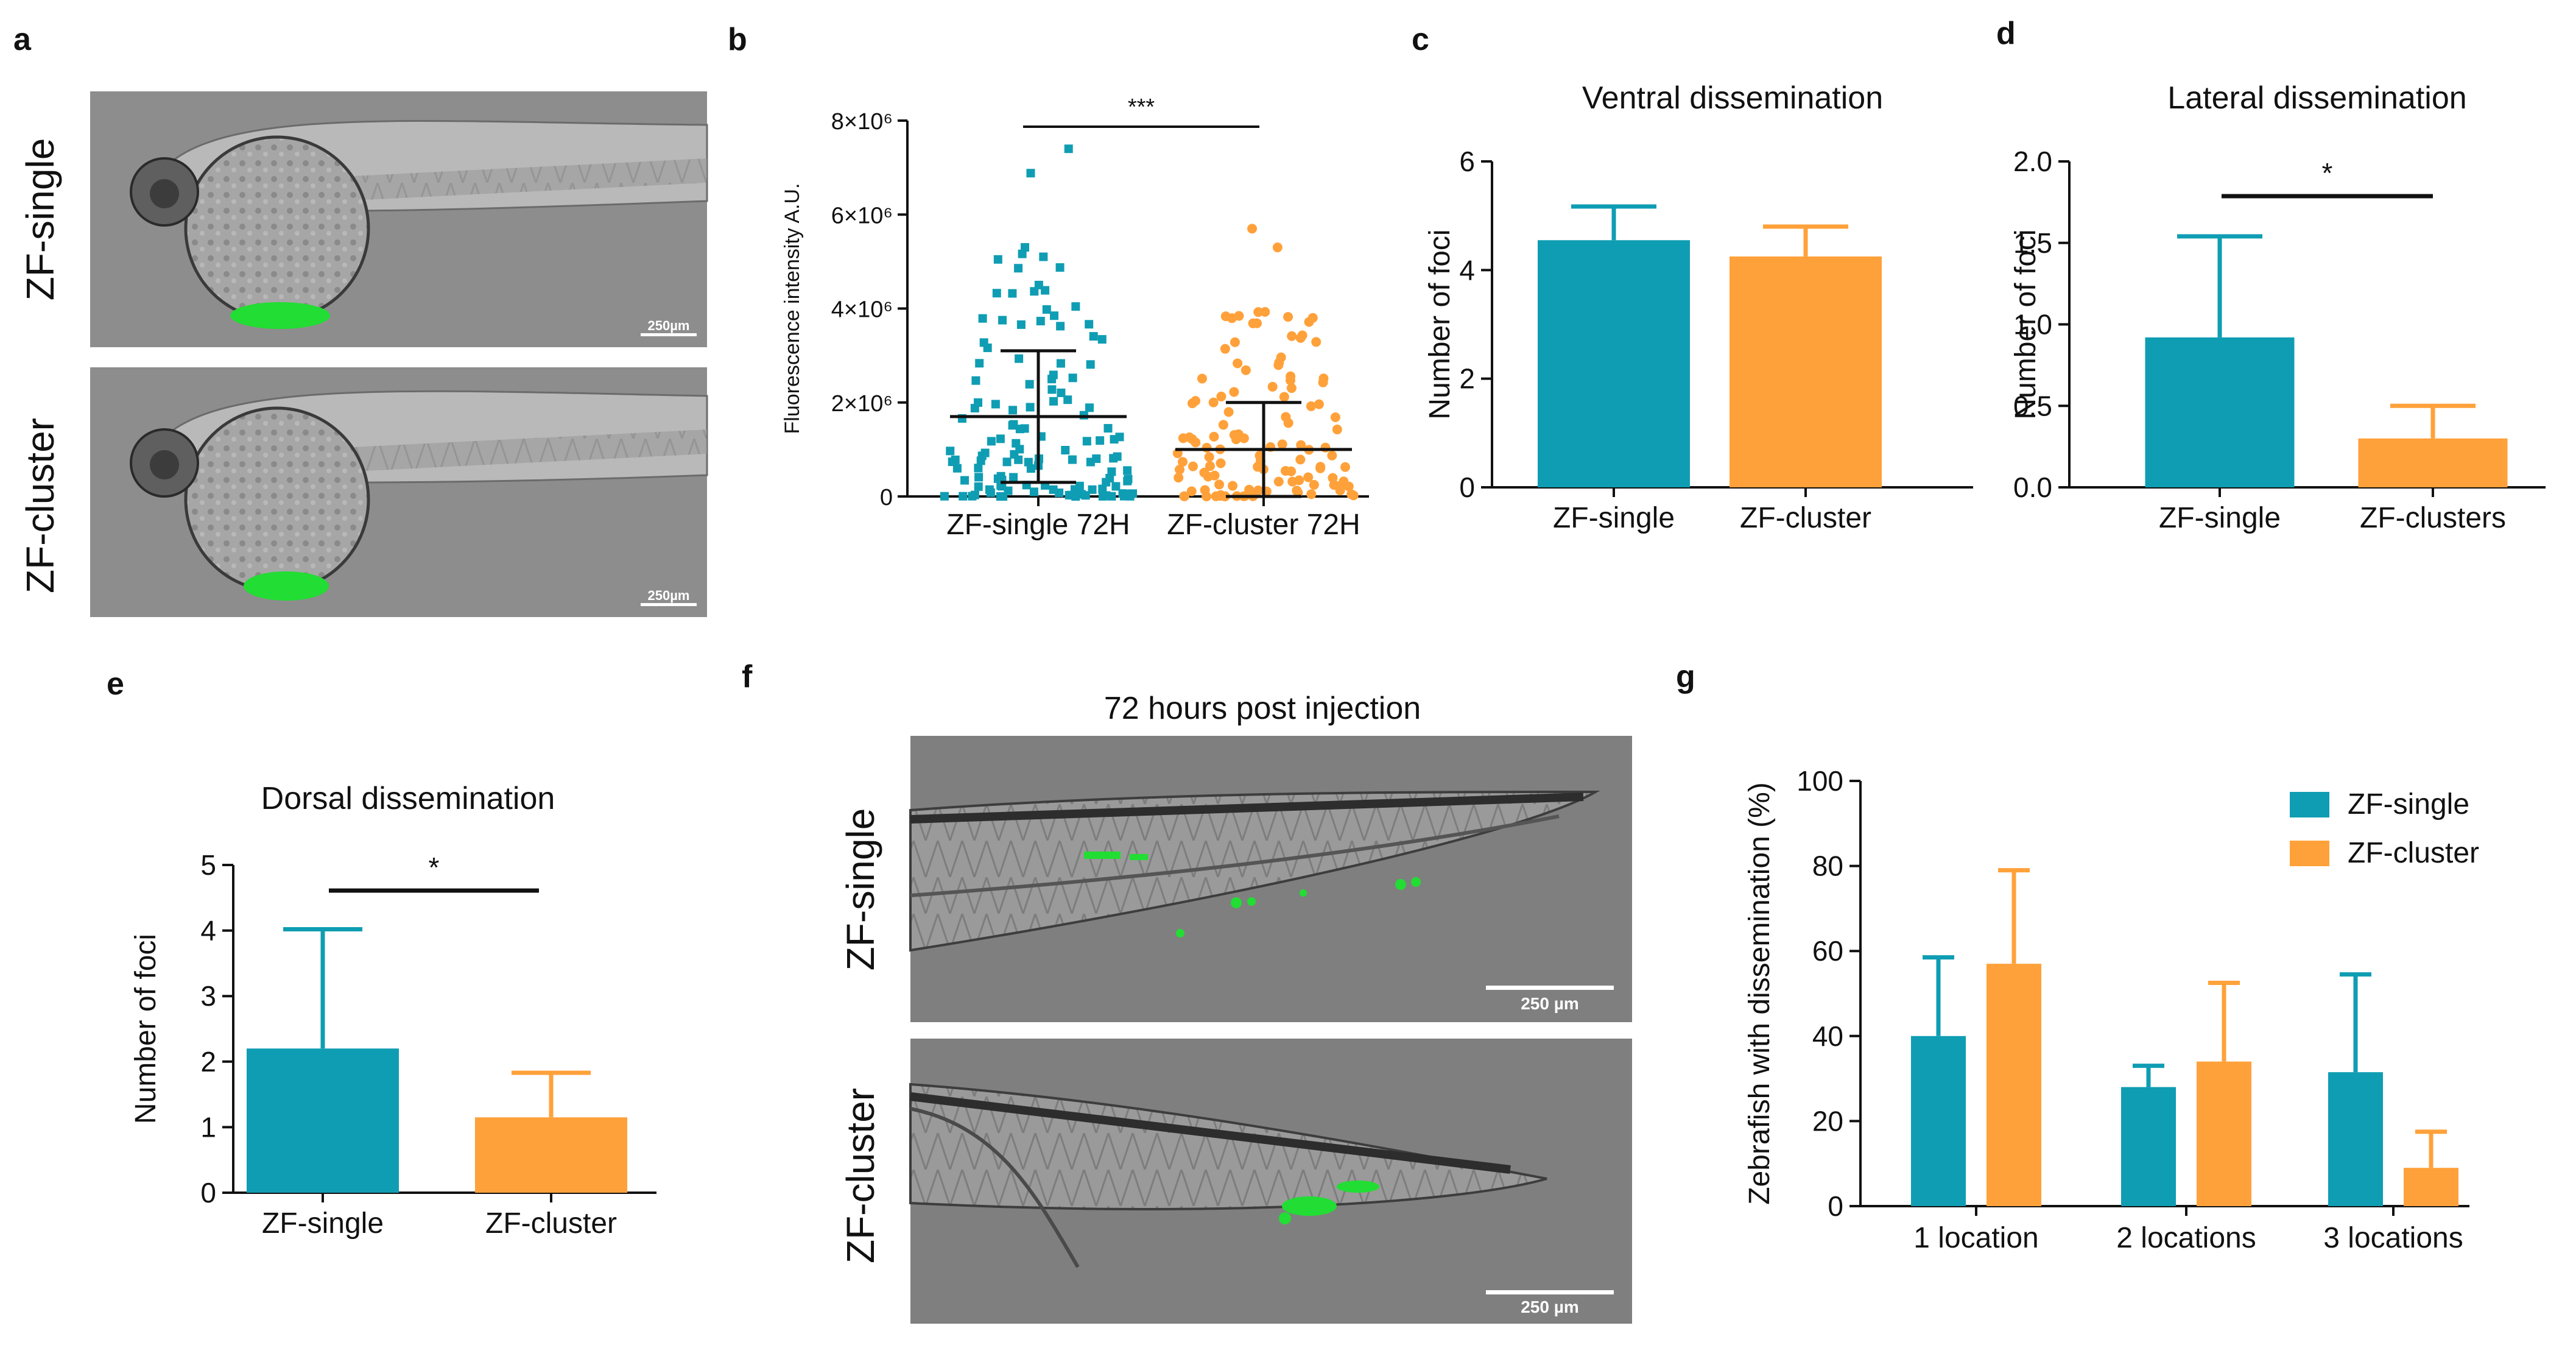 The image size is (2576, 1345). Describe the element at coordinates (1975, 1238) in the screenshot. I see `x-tick-label: 1 location` at that location.